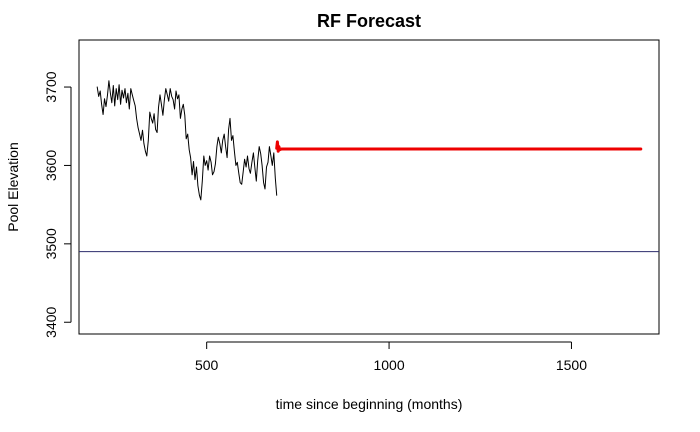 The height and width of the screenshot is (432, 700). I want to click on x-tick-label: 1000, so click(388, 365).